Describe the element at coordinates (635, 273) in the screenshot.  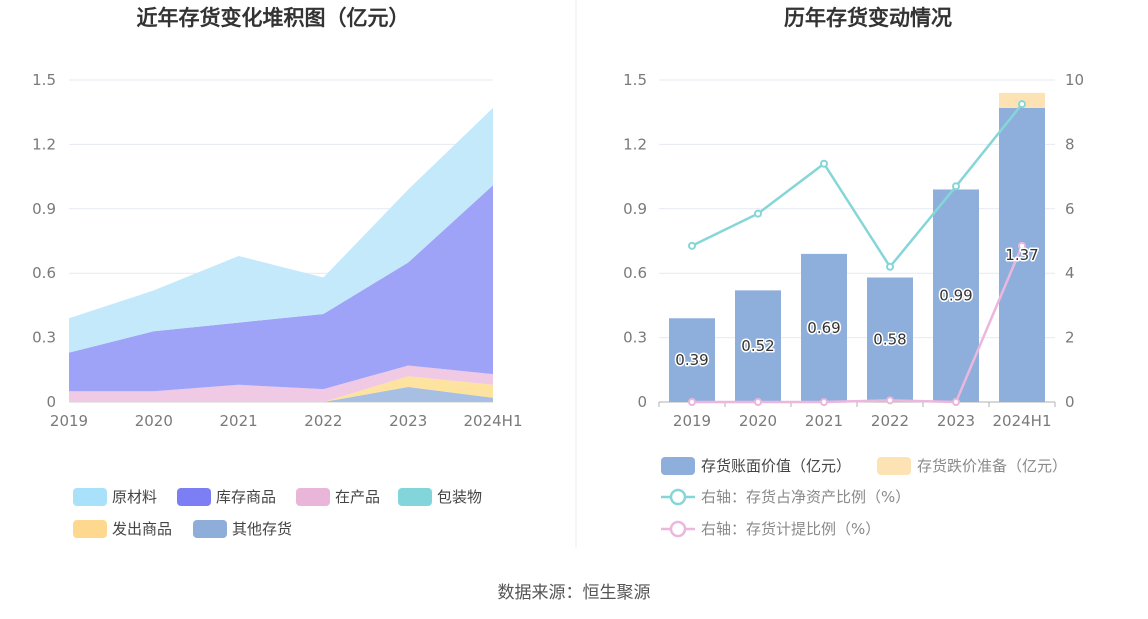
I see `right-y-tick-label: 0.6` at that location.